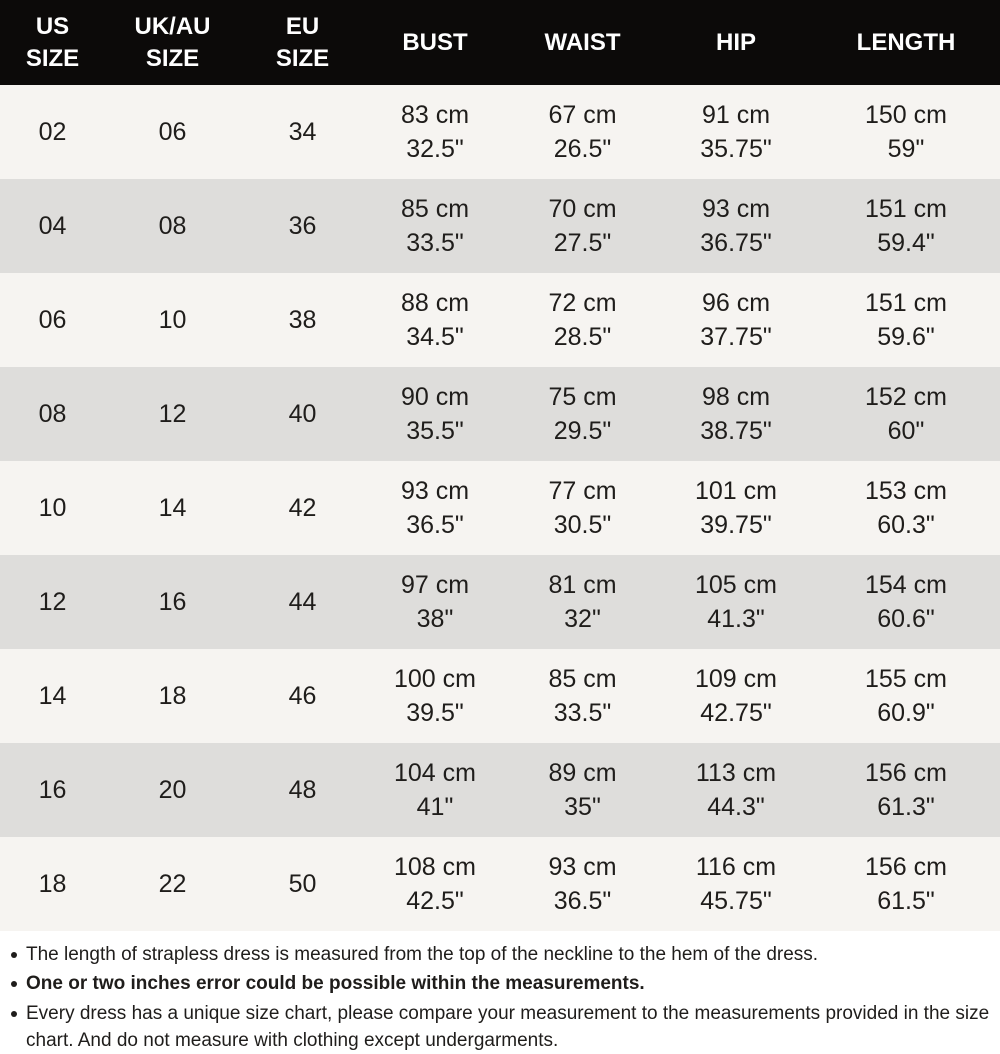 This screenshot has height=1054, width=1000. What do you see at coordinates (736, 602) in the screenshot?
I see `table-cell: 105 cm 41.3"` at bounding box center [736, 602].